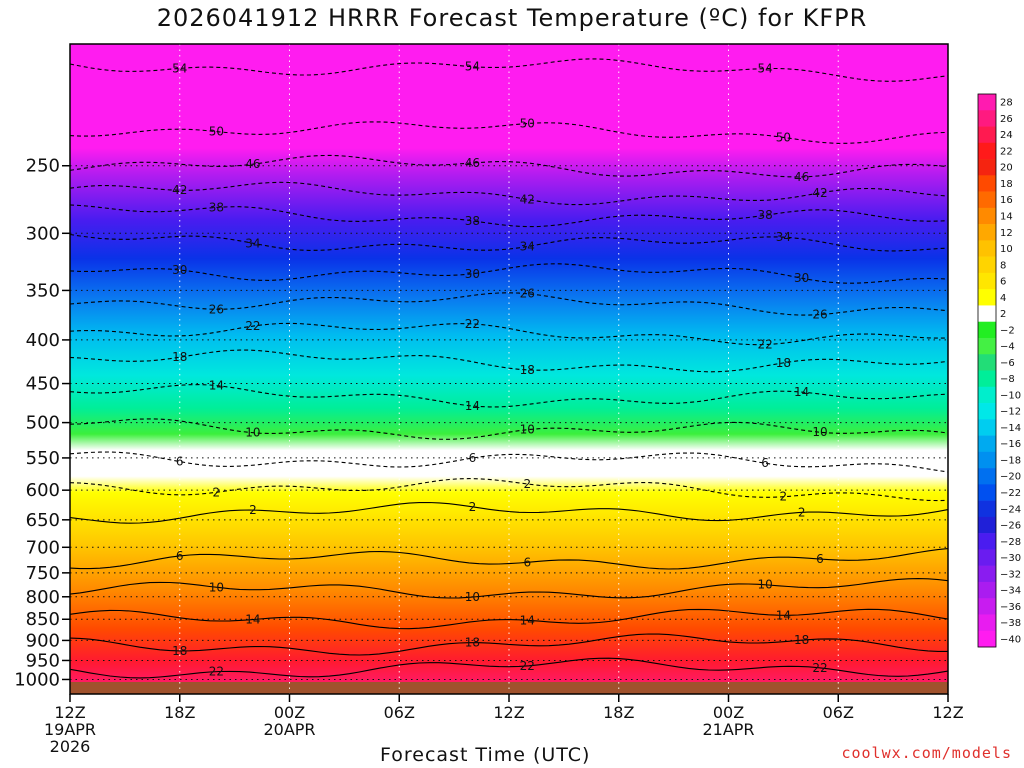 The image size is (1024, 768). Describe the element at coordinates (1010, 493) in the screenshot. I see `colorbar-label: −22` at that location.